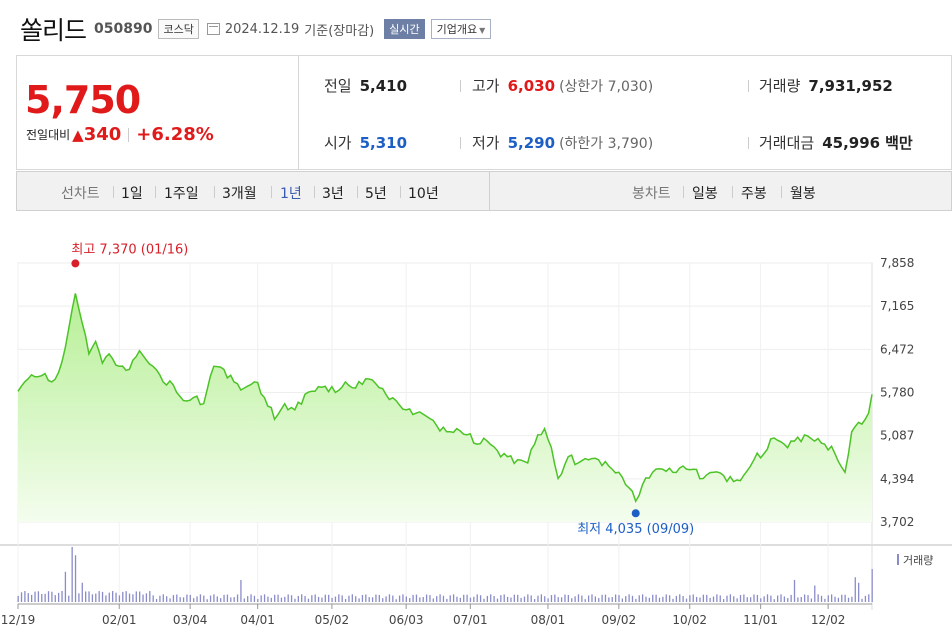  I want to click on y-axis: 7,858 7,165 6,472 5,780 5,087 4,394 3,702, so click(897, 392).